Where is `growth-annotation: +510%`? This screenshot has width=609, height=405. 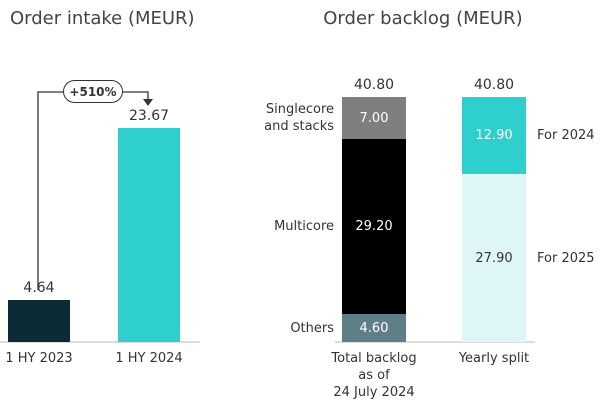 growth-annotation: +510% is located at coordinates (93, 91).